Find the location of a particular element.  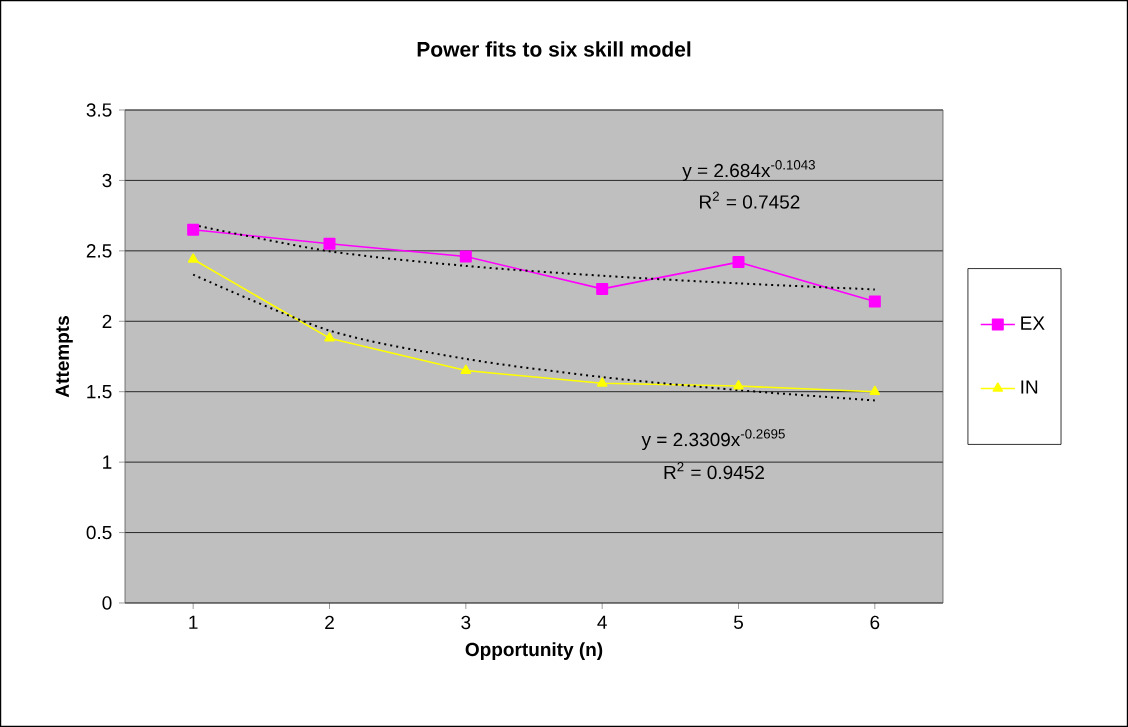

y-axis-title: Attempts is located at coordinates (64, 357).